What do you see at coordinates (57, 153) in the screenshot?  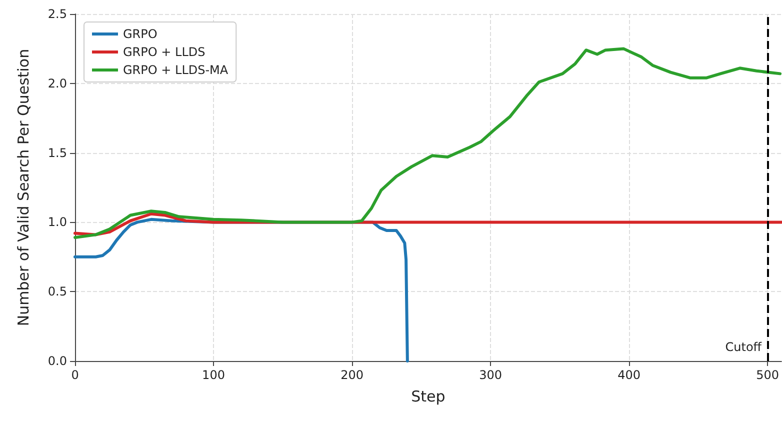 I see `y-tick-label: 1.5` at bounding box center [57, 153].